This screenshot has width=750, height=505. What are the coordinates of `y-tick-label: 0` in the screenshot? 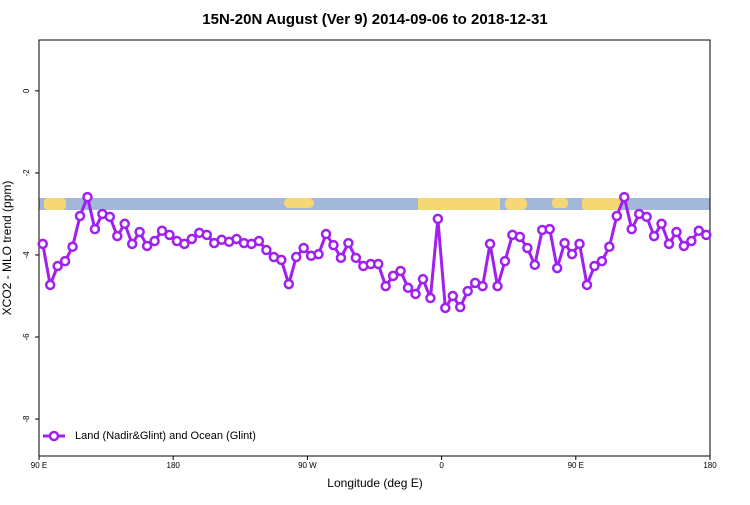 It's located at (26, 90).